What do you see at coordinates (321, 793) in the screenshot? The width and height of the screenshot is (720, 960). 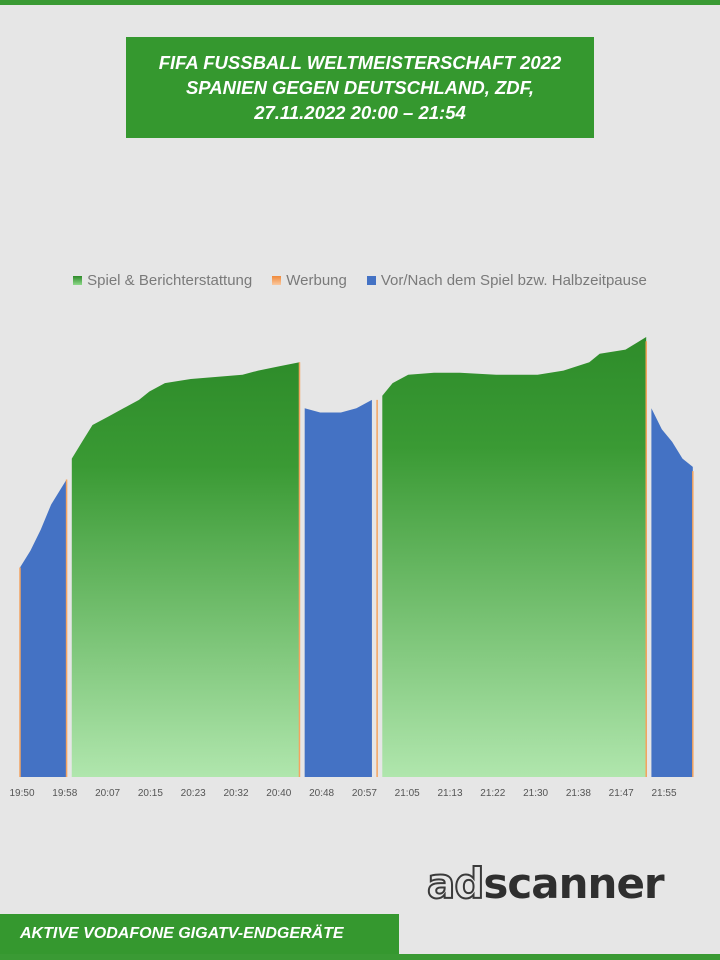 I see `x-tick-label: 20:48` at bounding box center [321, 793].